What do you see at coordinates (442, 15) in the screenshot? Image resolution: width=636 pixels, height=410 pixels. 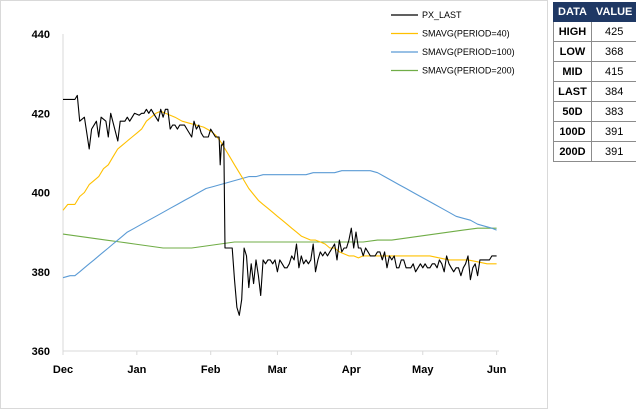 I see `legend-label: PX_LAST` at bounding box center [442, 15].